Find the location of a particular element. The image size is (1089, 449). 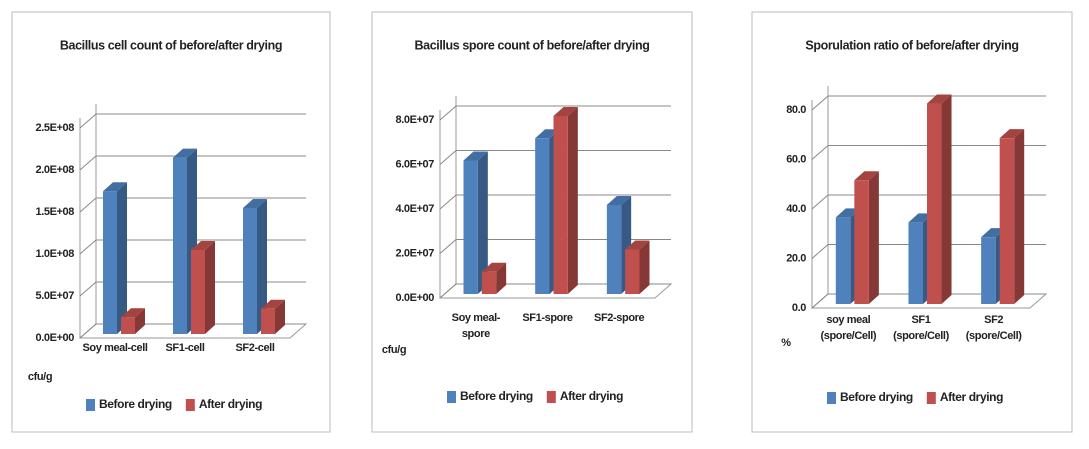

y-tick-label: 8.0E+07 is located at coordinates (415, 120).